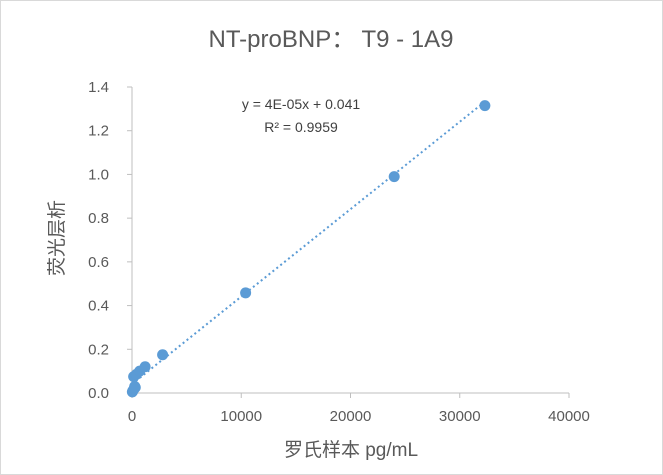 The height and width of the screenshot is (475, 663). Describe the element at coordinates (98, 131) in the screenshot. I see `y-tick-label: 1.2` at that location.